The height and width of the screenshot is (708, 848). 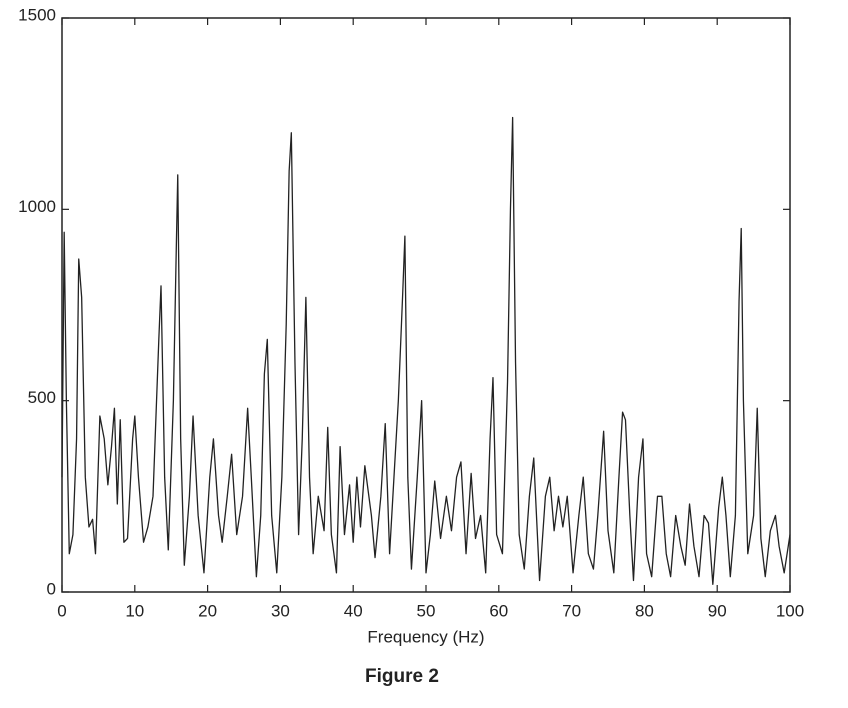 What do you see at coordinates (425, 636) in the screenshot?
I see `x-axis-label: Frequency (Hz)` at bounding box center [425, 636].